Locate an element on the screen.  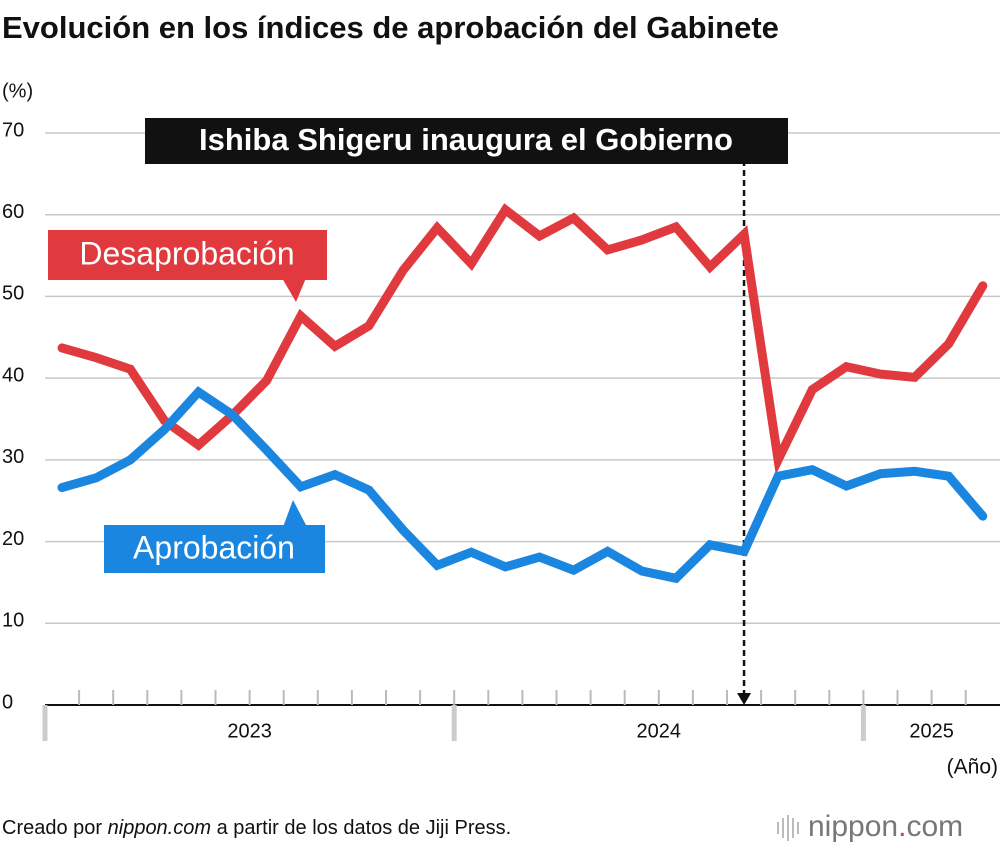
year-label: 2023 is located at coordinates (249, 731).